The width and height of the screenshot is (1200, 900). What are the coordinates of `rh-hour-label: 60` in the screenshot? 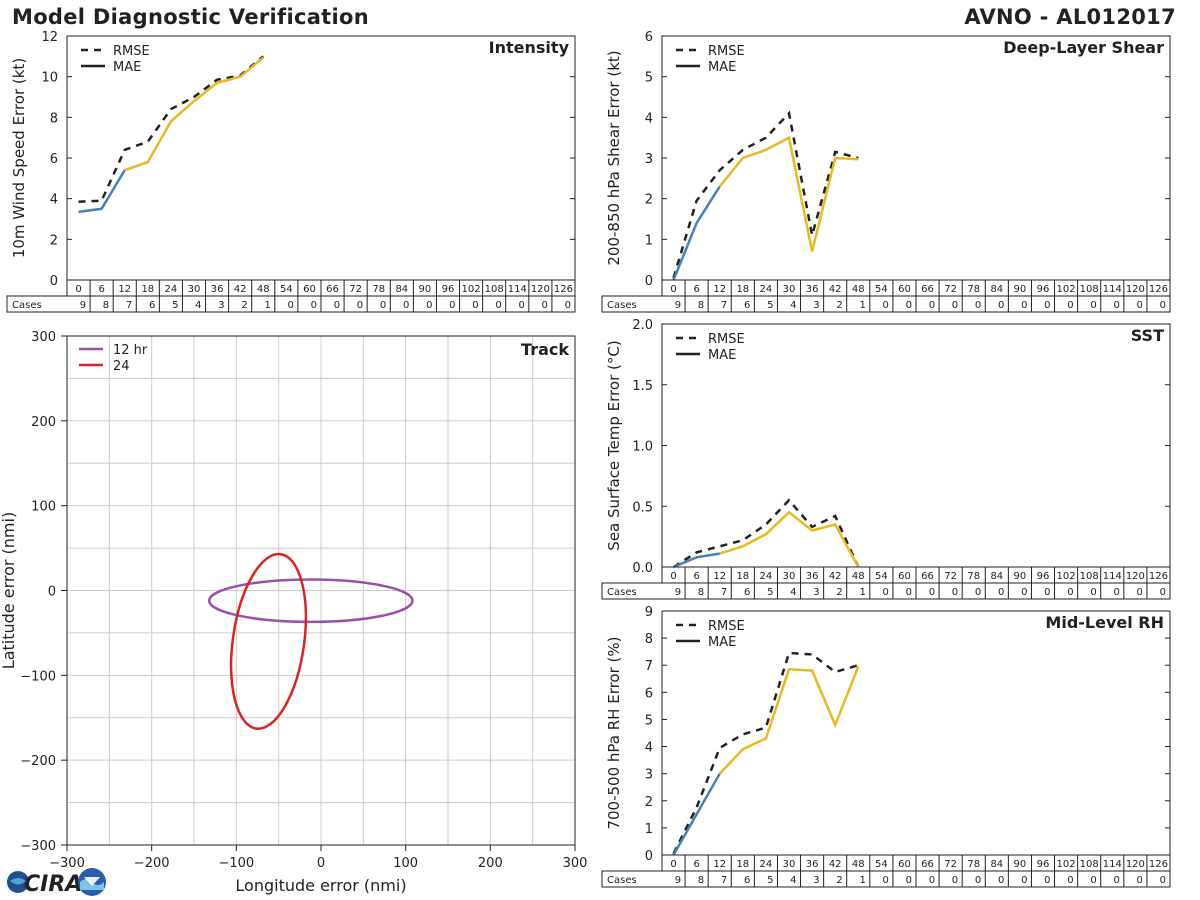 It's located at (904, 864).